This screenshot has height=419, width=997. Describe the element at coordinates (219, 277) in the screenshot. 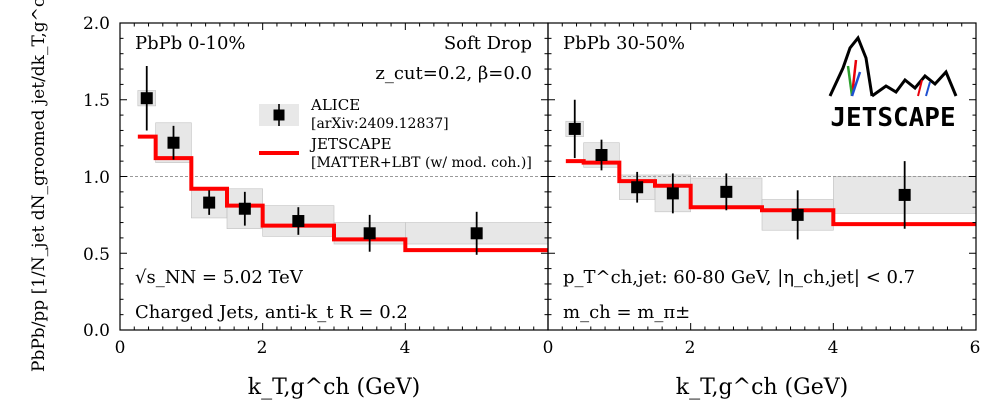

I see `energy-label: √s_NN = 5.02 TeV` at that location.